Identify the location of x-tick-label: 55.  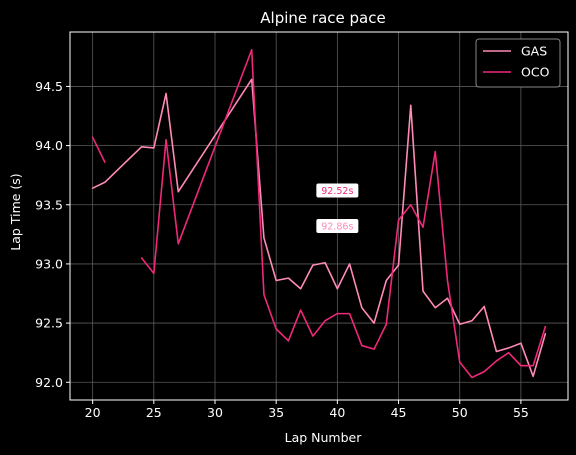
(521, 412).